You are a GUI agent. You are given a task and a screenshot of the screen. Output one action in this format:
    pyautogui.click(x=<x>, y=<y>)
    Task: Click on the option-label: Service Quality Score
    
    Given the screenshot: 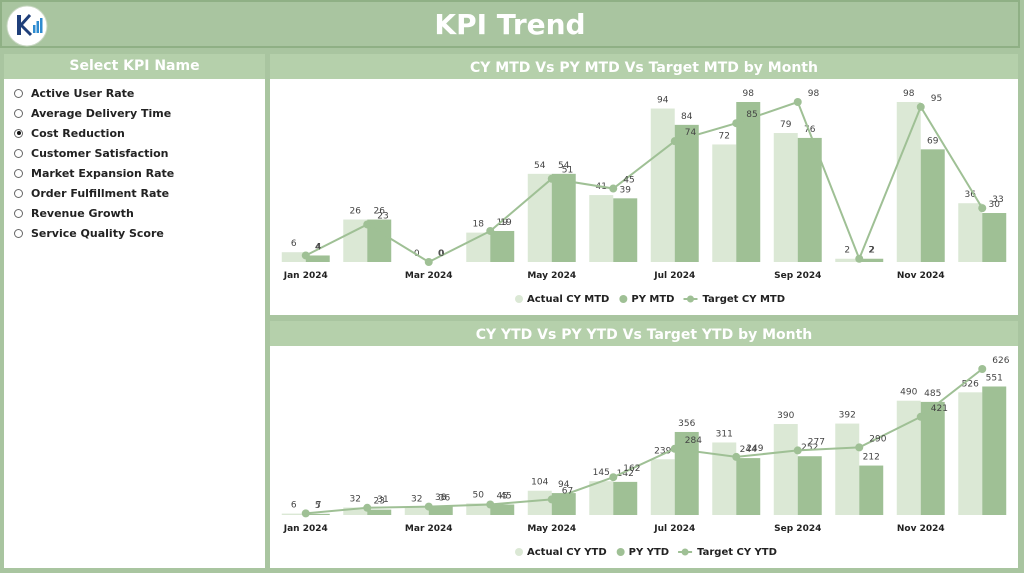 What is the action you would take?
    pyautogui.click(x=97, y=233)
    